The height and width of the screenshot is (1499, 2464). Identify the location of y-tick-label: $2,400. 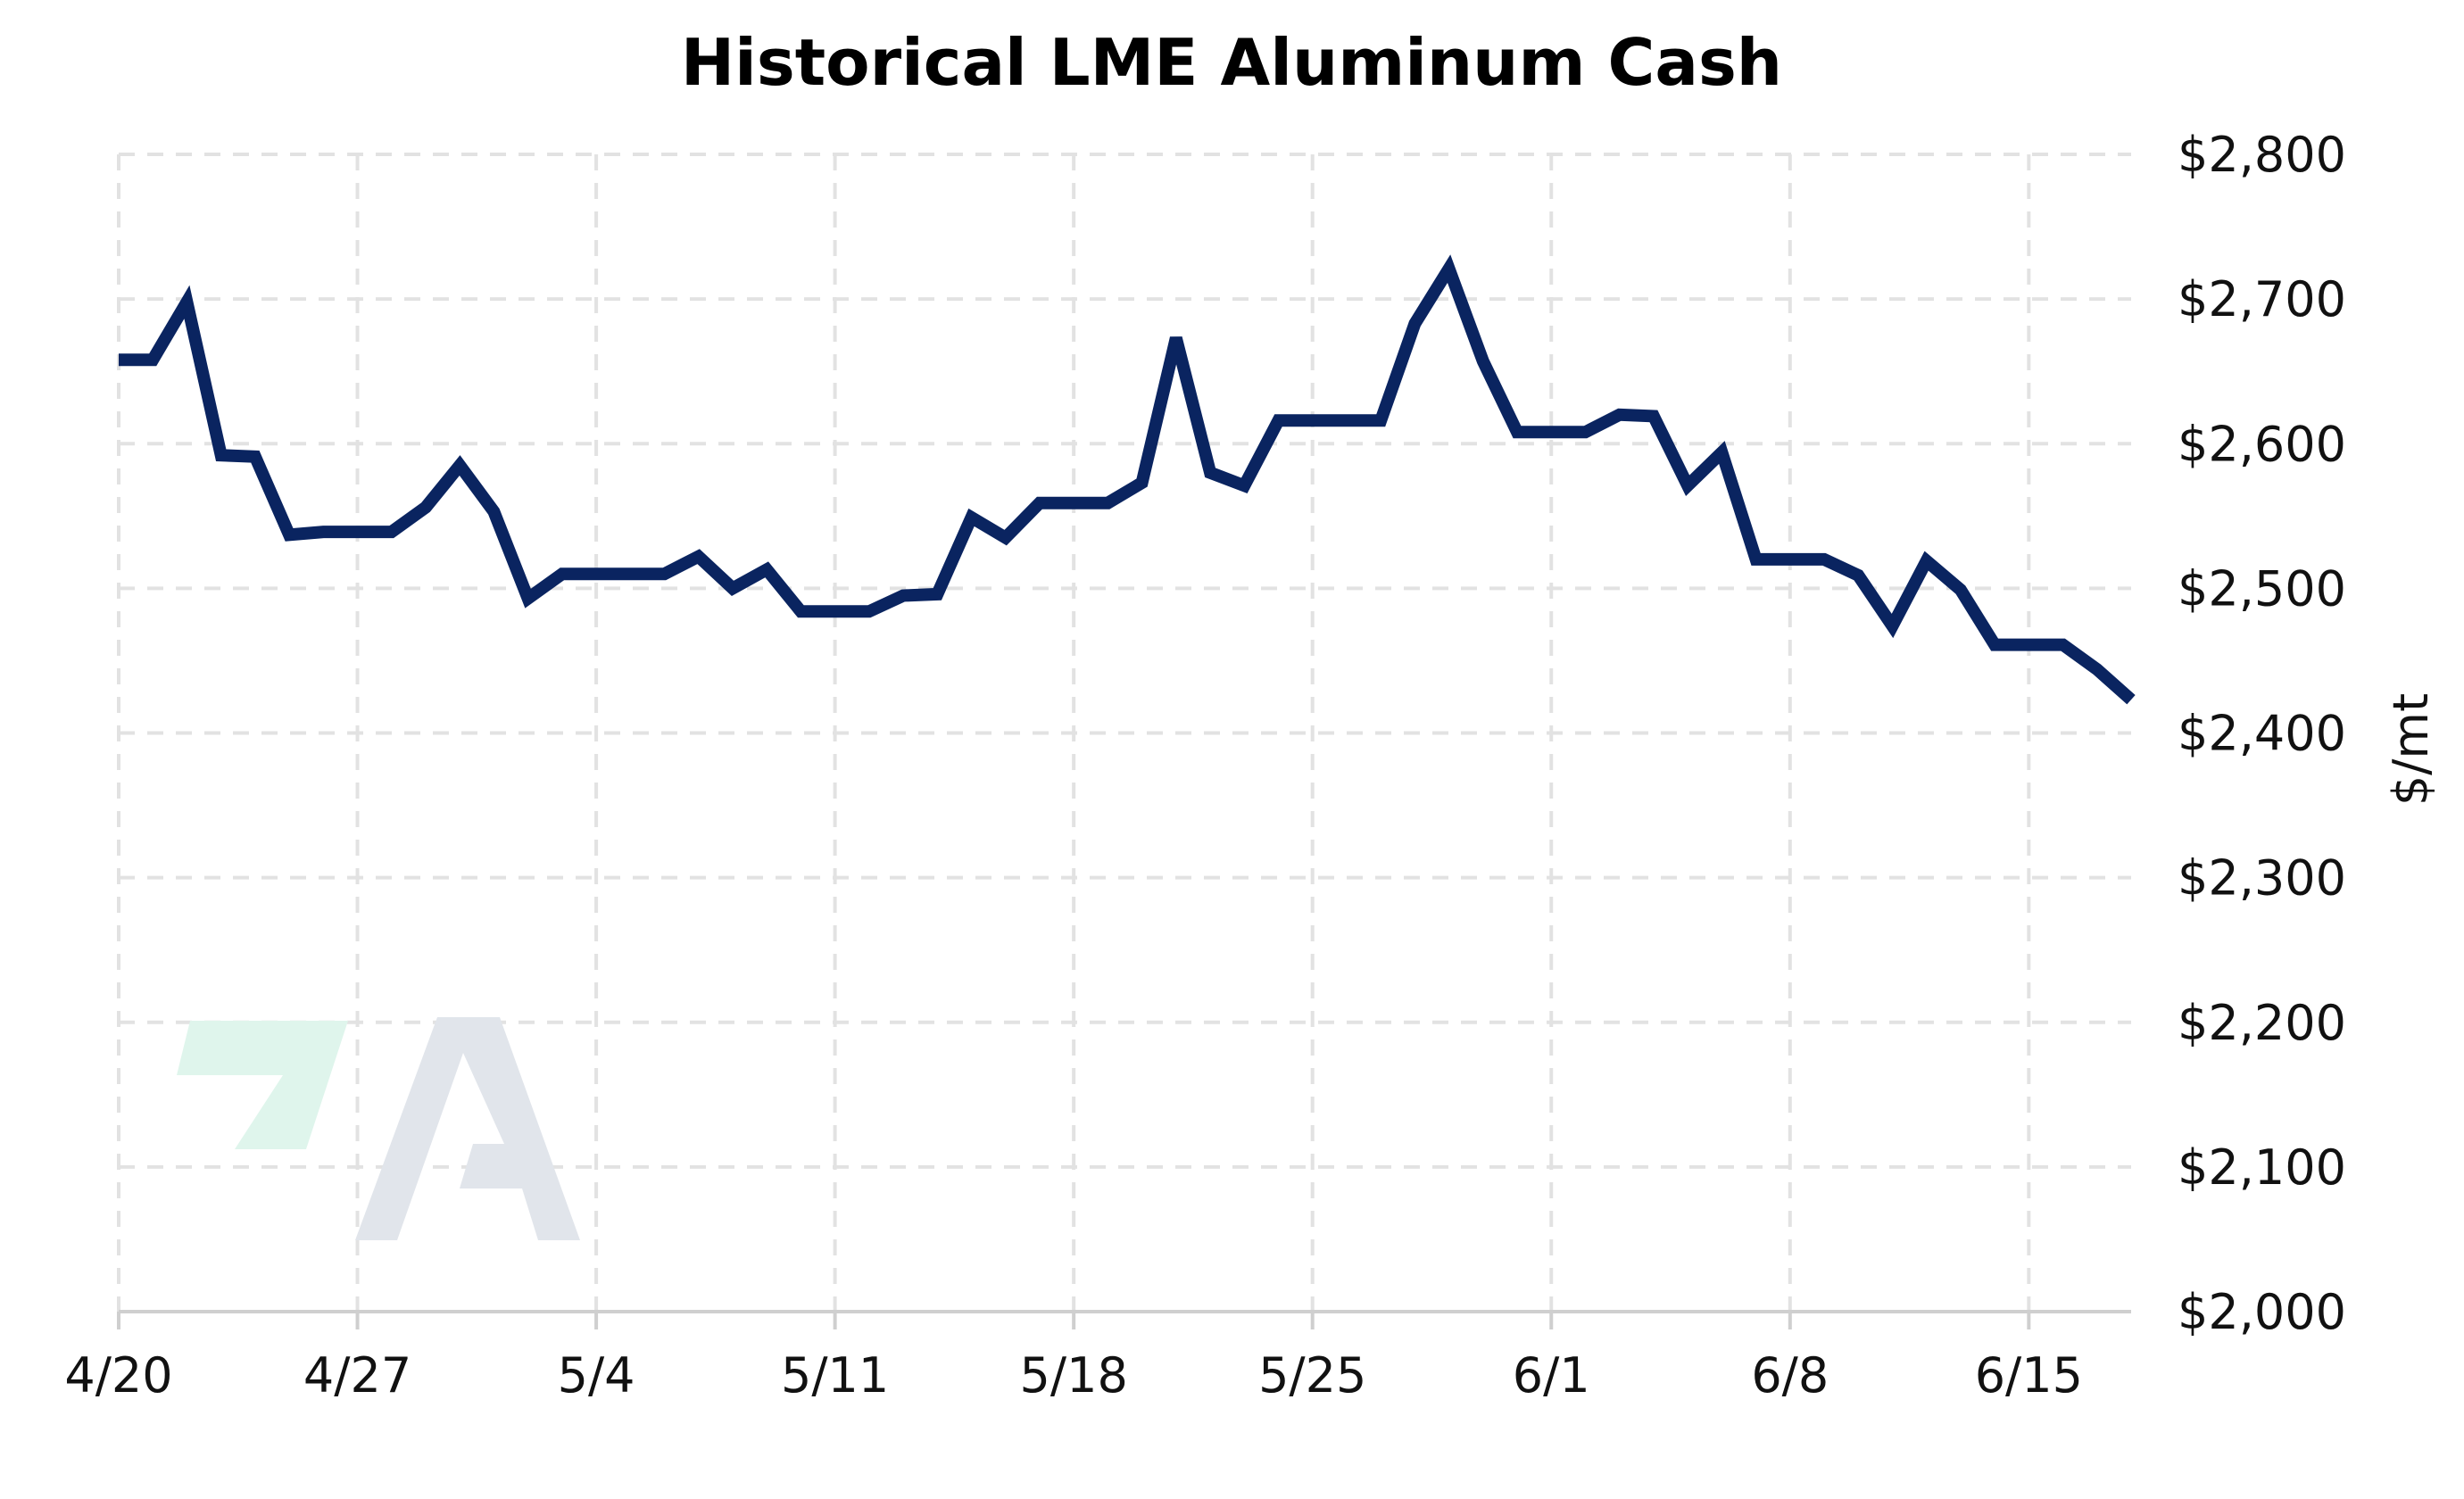
(2262, 734).